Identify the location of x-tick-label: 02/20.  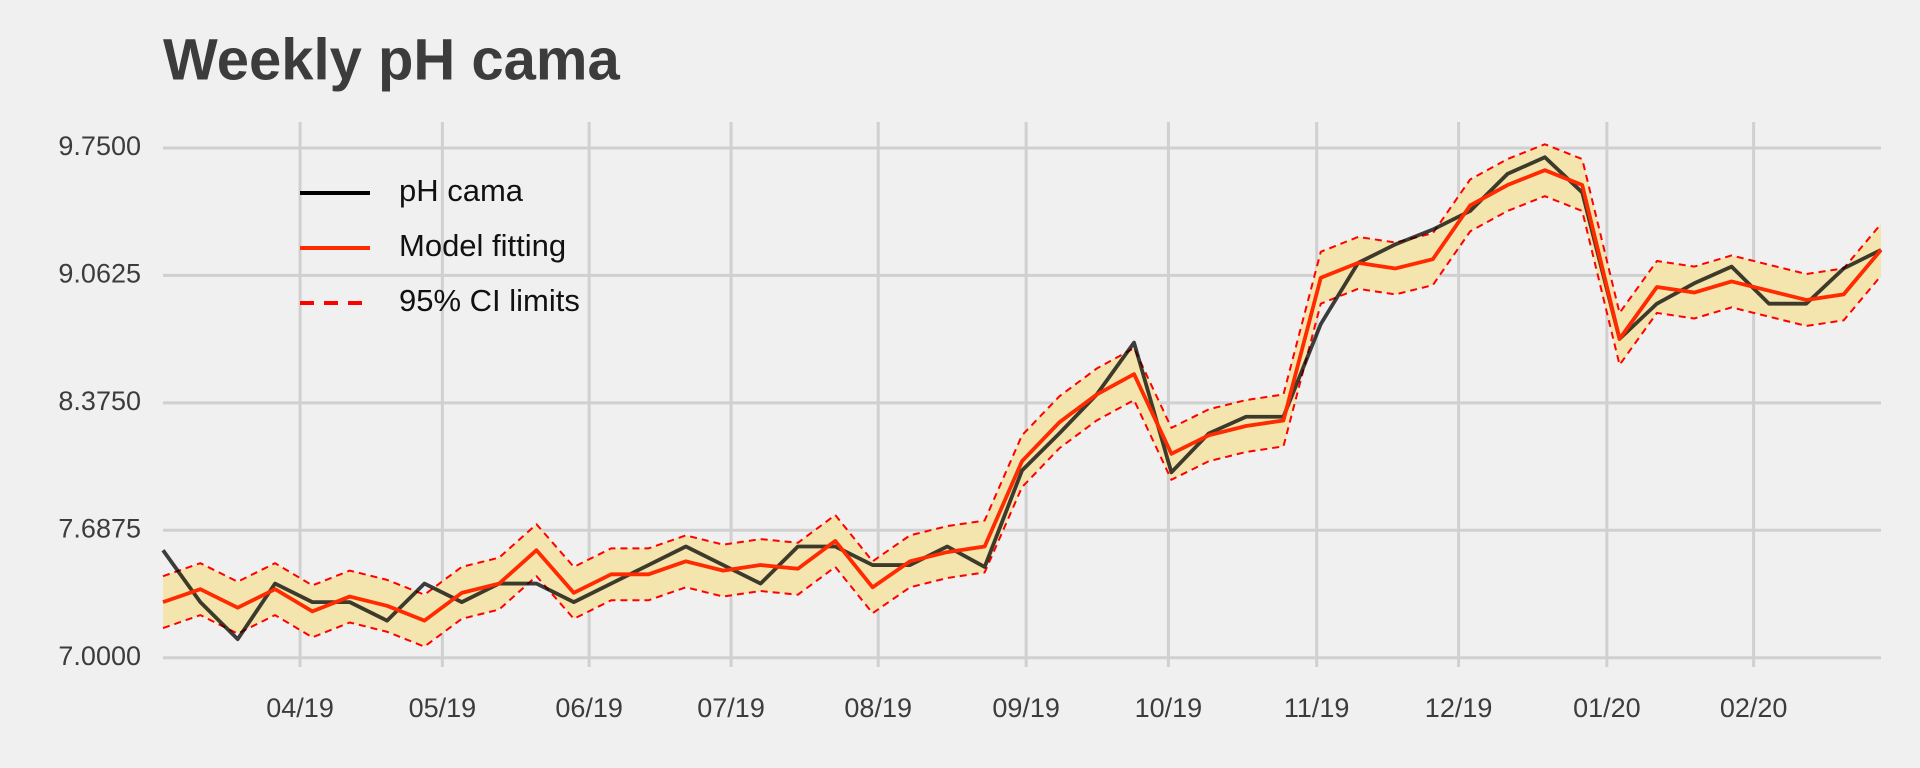
(1754, 708).